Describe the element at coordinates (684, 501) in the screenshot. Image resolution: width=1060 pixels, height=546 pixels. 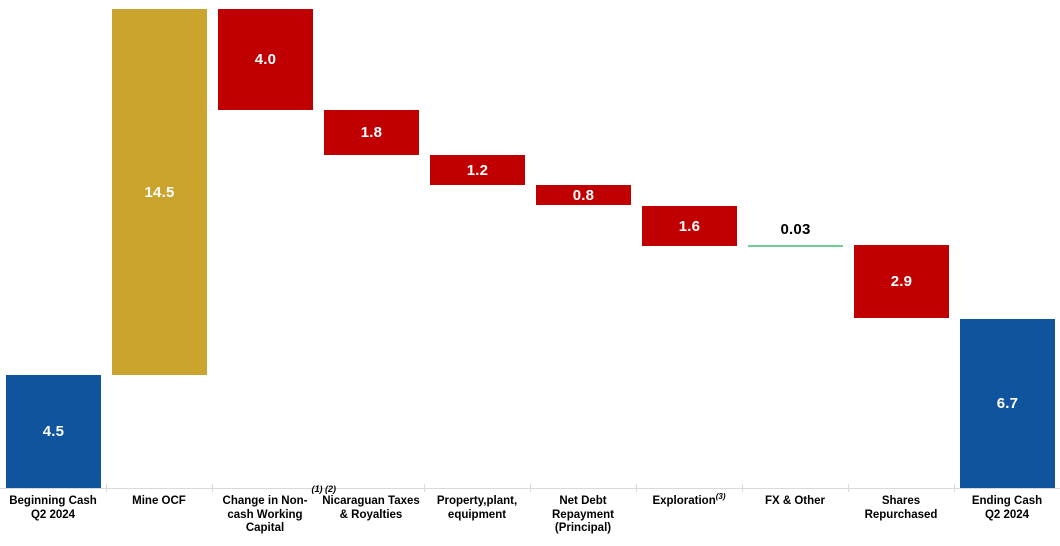
I see `category-label-line: Exploration` at that location.